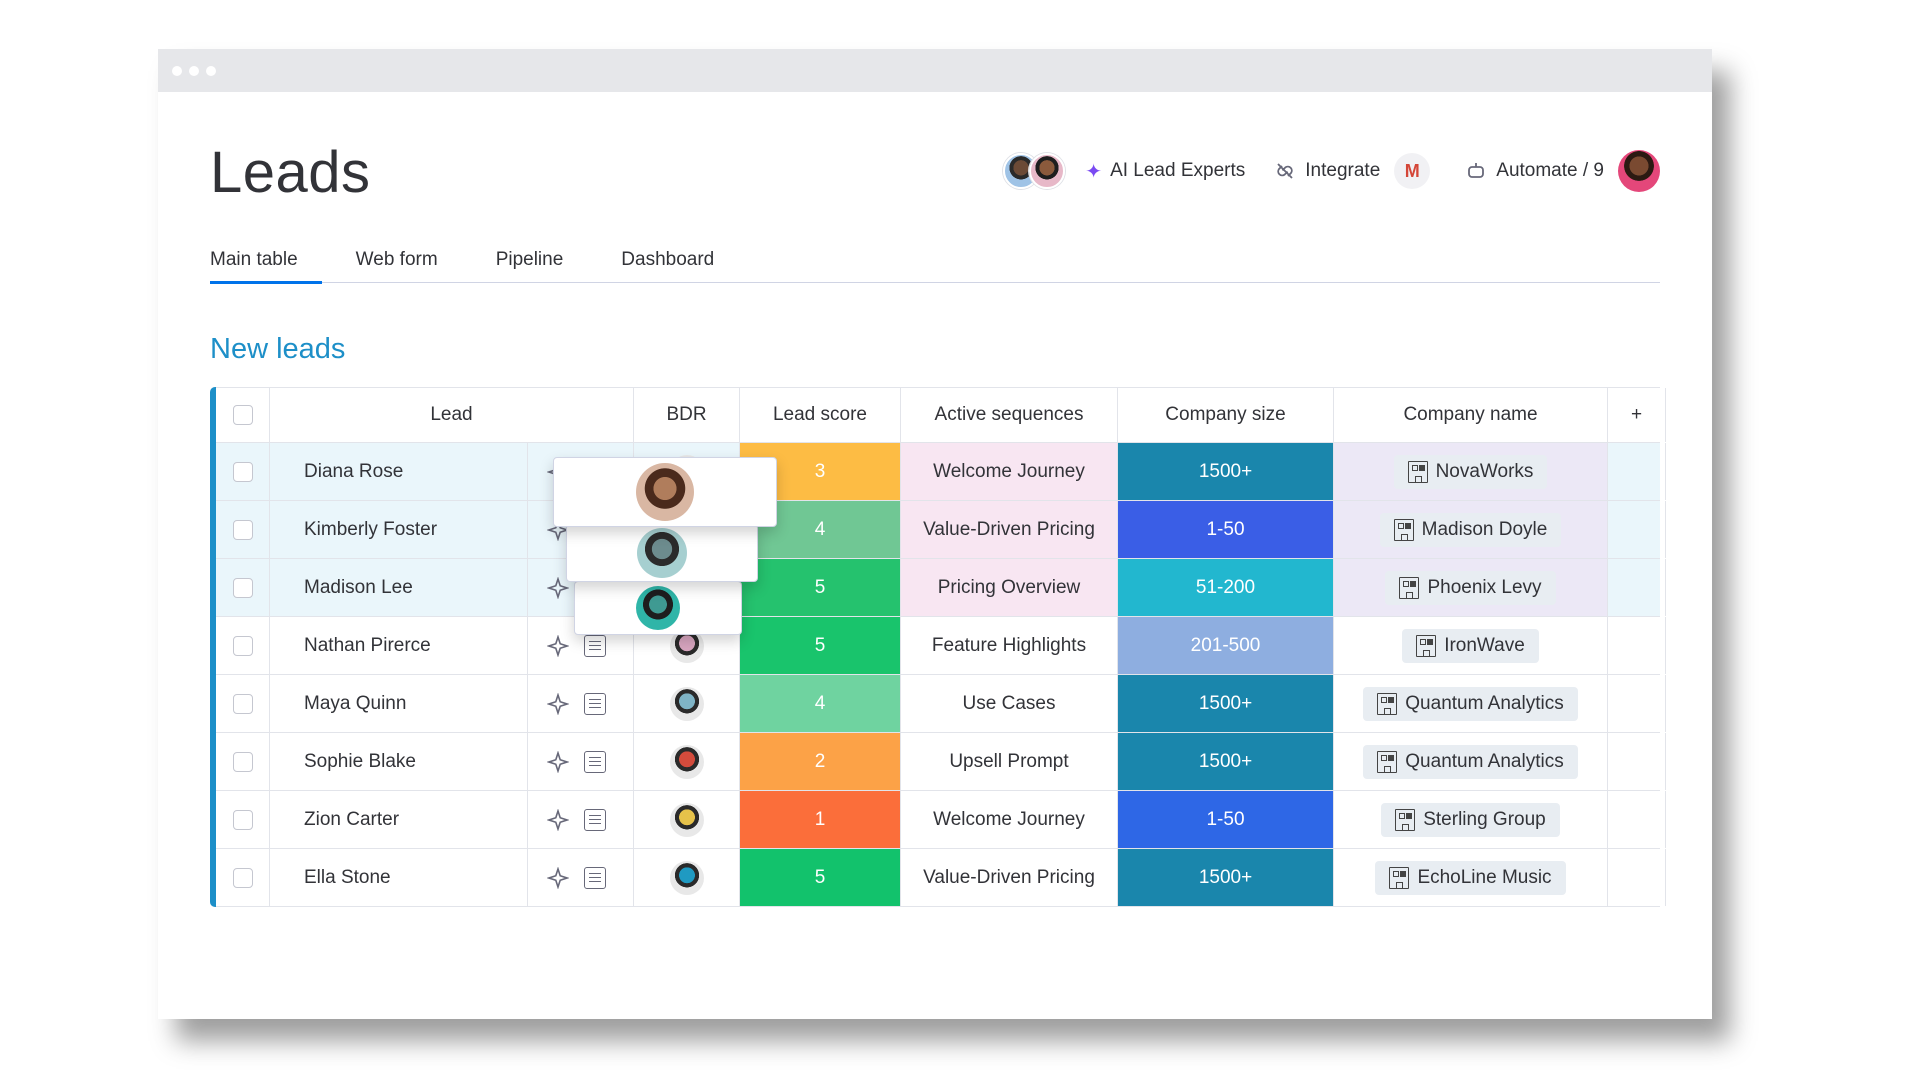 The image size is (1920, 1080). What do you see at coordinates (1009, 587) in the screenshot?
I see `active-sequence-cell: Pricing Overview` at bounding box center [1009, 587].